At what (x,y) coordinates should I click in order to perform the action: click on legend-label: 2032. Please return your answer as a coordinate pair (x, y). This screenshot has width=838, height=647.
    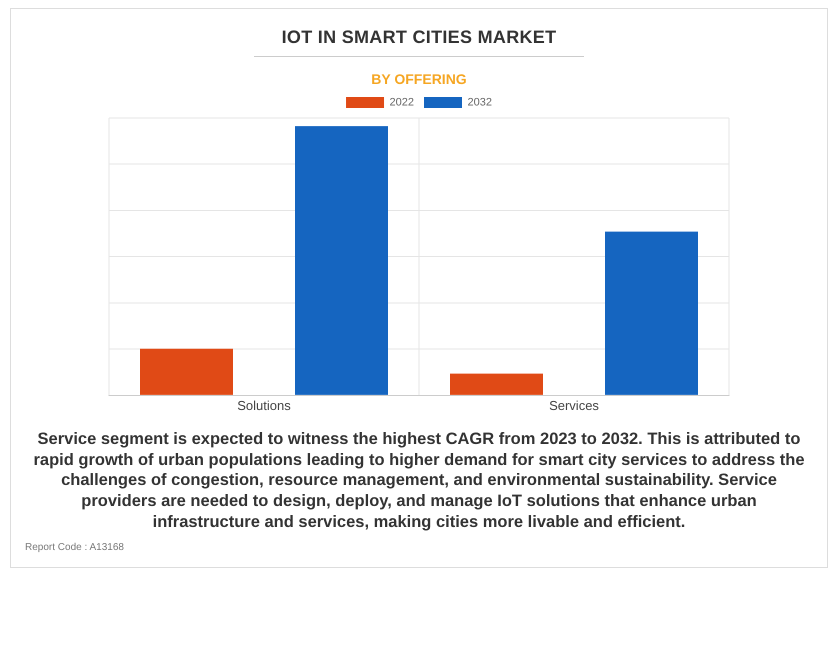
    Looking at the image, I should click on (480, 102).